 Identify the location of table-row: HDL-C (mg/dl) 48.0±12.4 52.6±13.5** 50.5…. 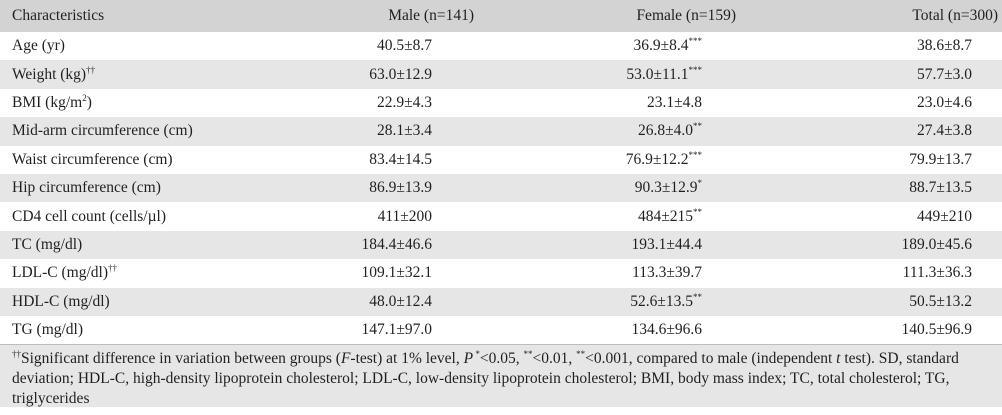
(501, 301).